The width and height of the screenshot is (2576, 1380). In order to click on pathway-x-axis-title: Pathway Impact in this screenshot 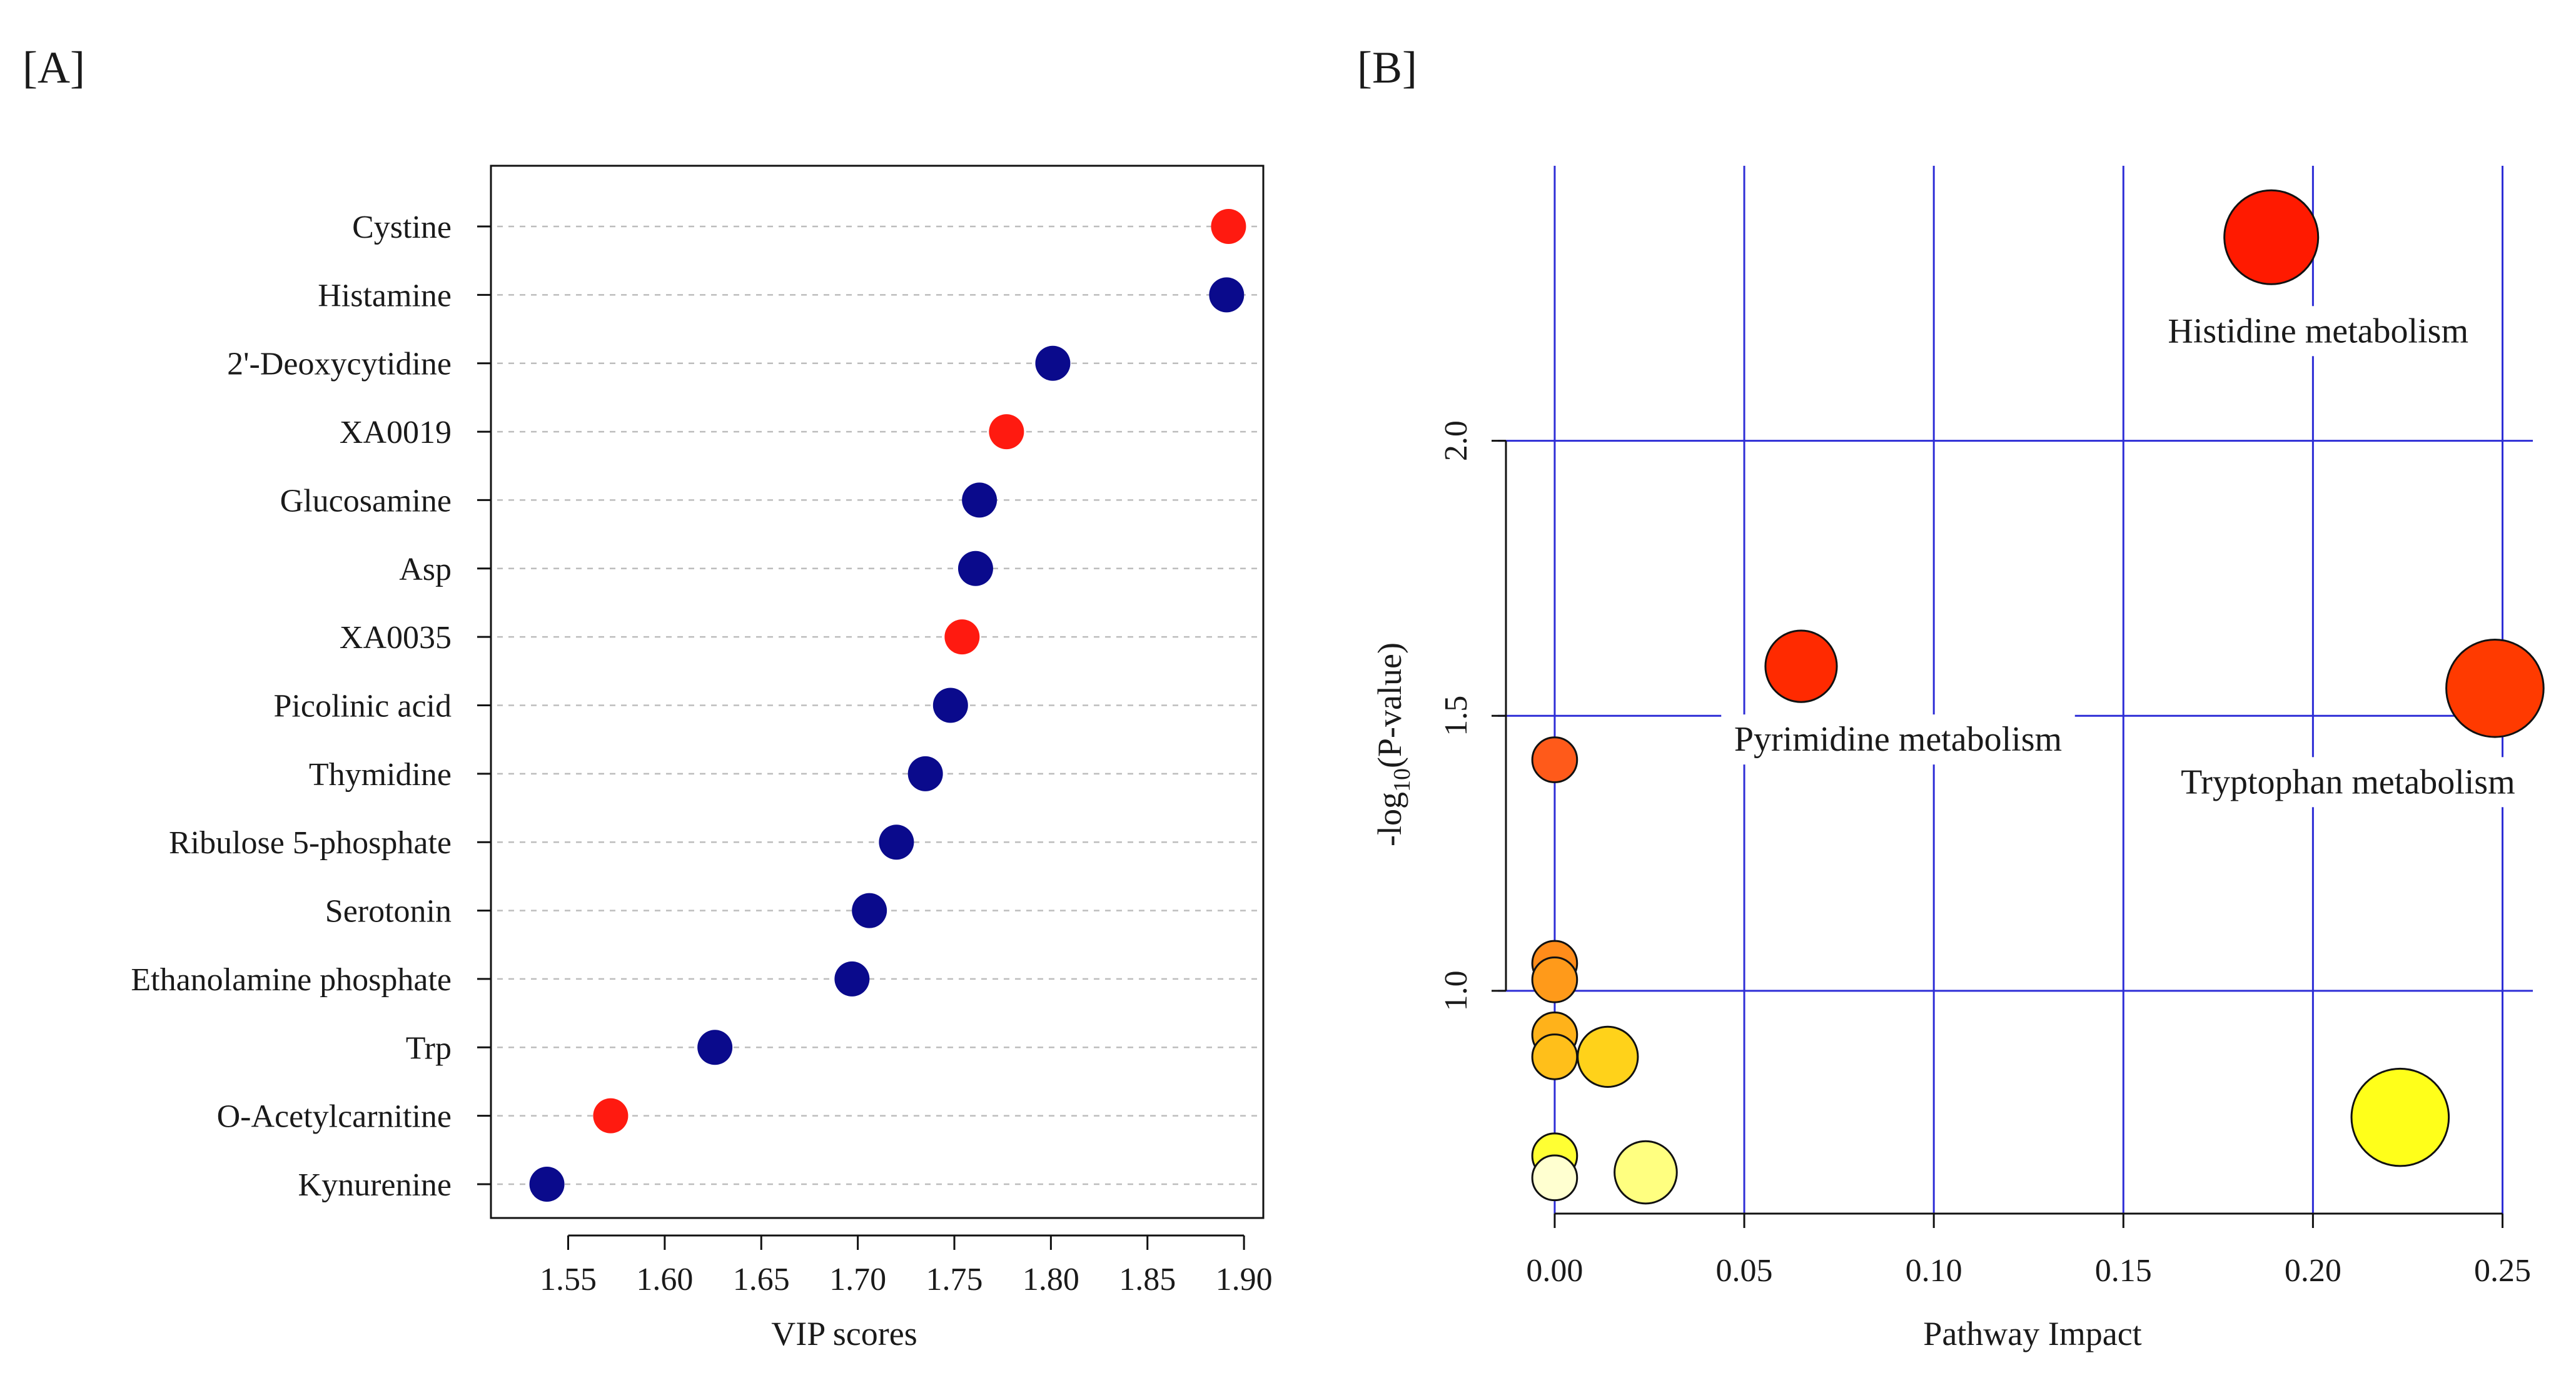, I will do `click(2032, 1333)`.